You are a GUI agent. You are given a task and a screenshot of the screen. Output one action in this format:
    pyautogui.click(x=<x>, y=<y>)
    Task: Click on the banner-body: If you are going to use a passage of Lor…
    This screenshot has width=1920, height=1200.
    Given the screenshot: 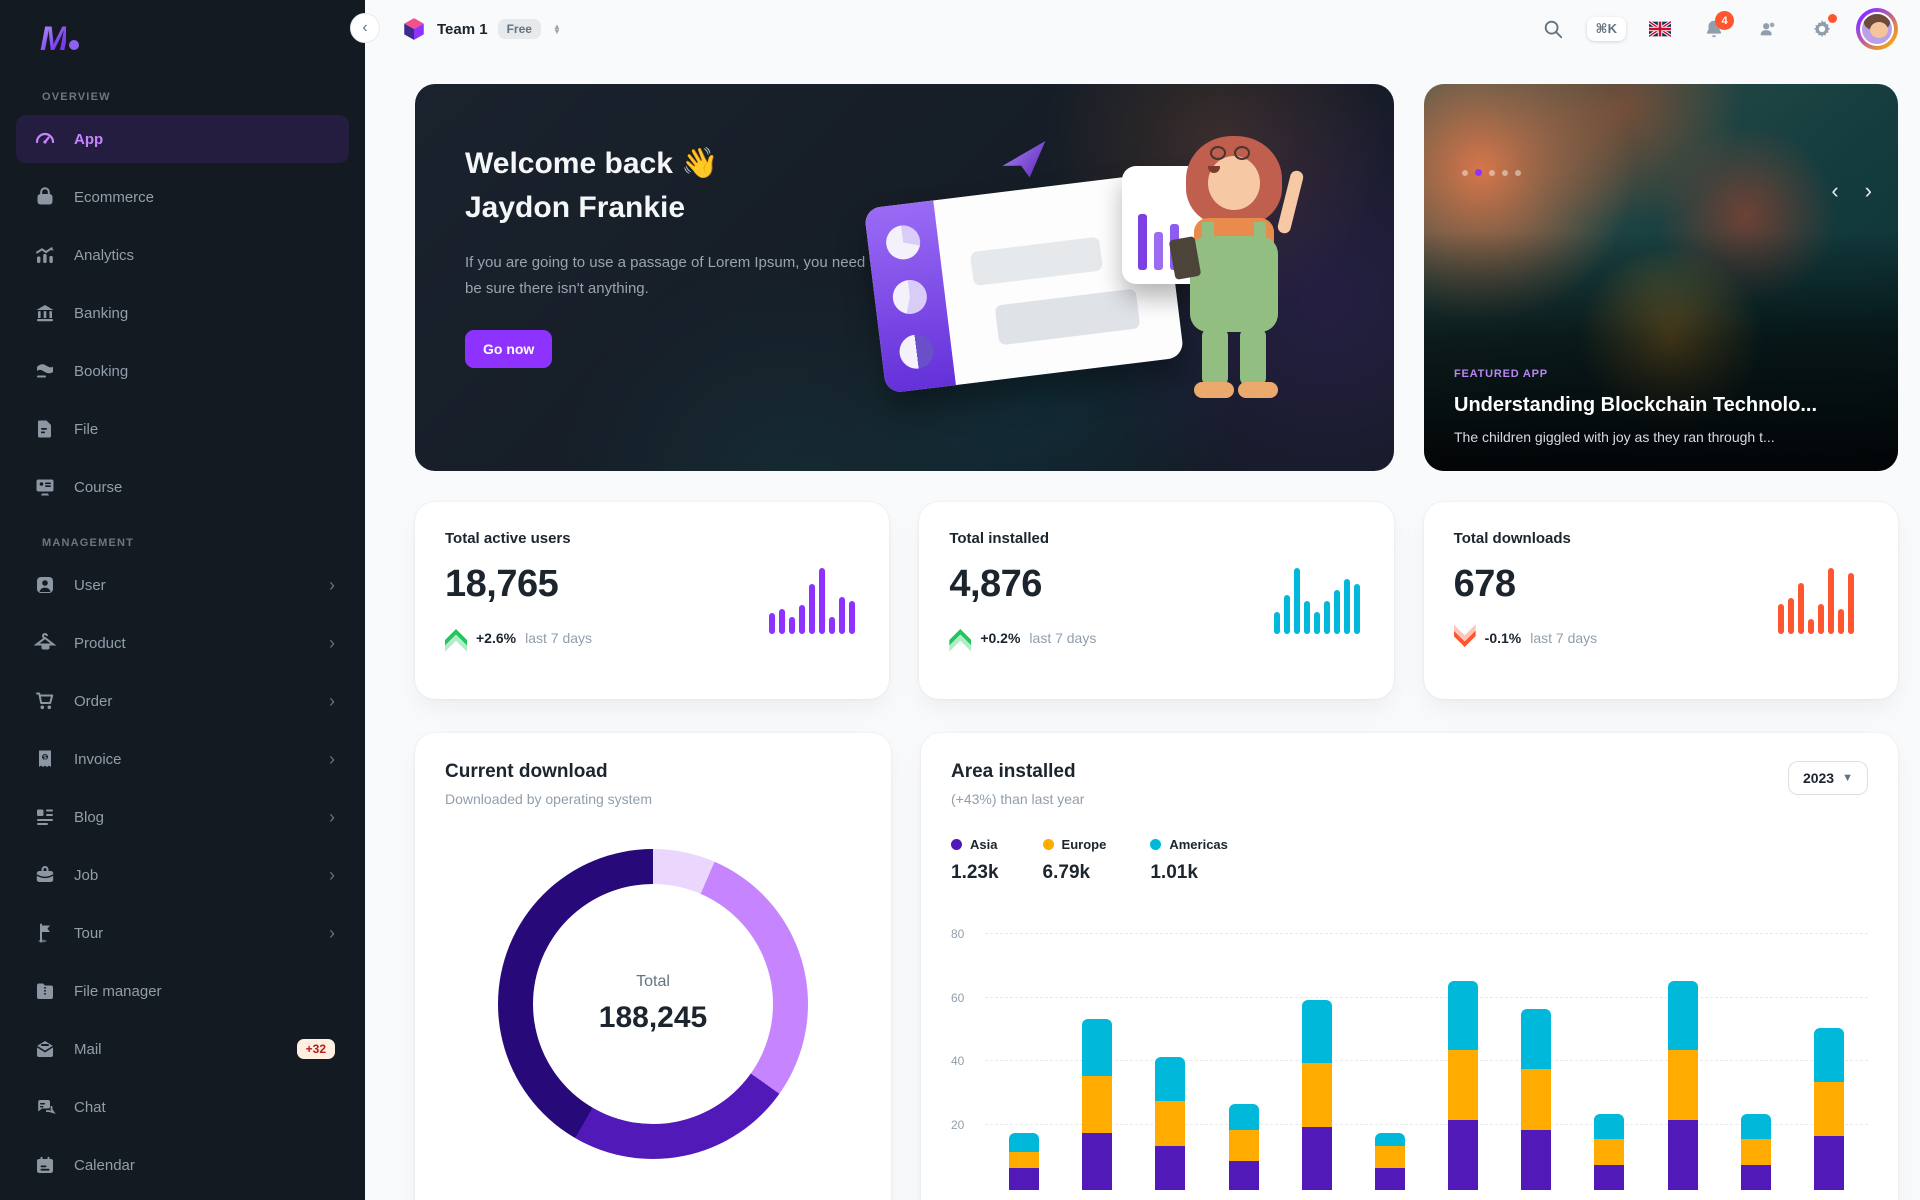 What is the action you would take?
    pyautogui.click(x=673, y=275)
    